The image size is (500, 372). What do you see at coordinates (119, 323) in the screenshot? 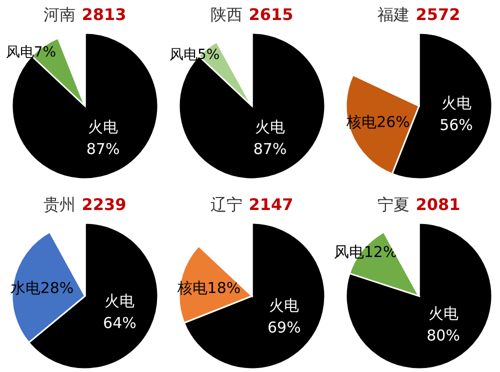
I see `data-label: 64%` at bounding box center [119, 323].